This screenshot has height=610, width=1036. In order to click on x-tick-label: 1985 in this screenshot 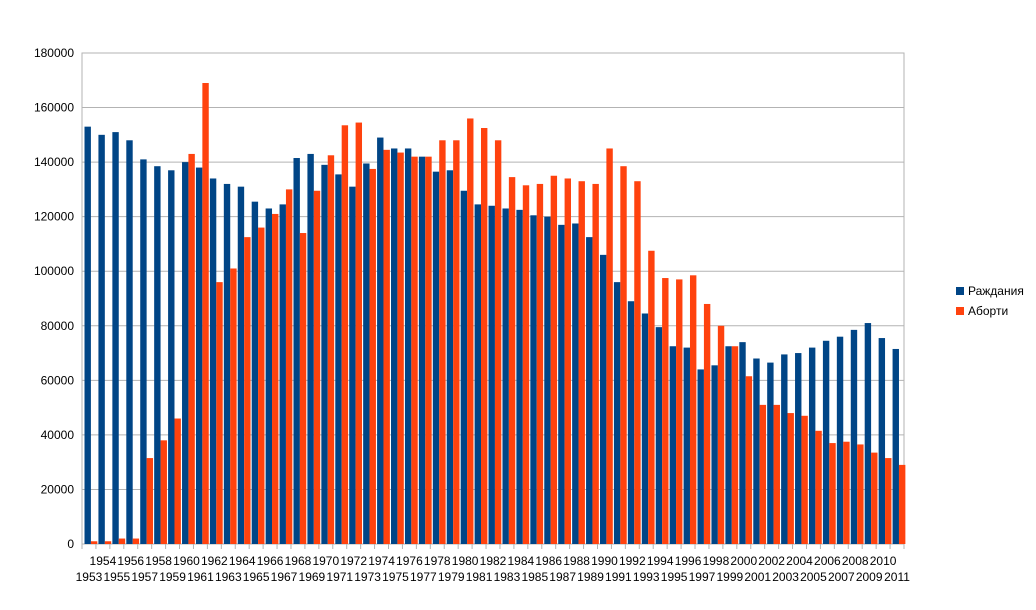, I will do `click(534, 577)`.